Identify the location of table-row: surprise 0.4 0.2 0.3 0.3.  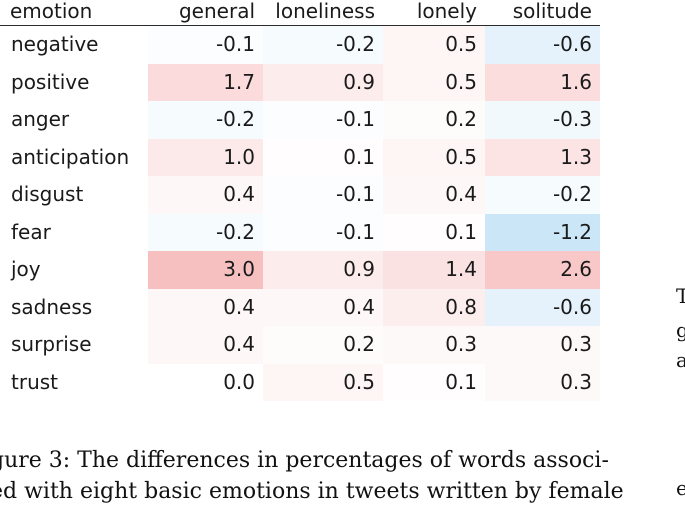
(300, 345).